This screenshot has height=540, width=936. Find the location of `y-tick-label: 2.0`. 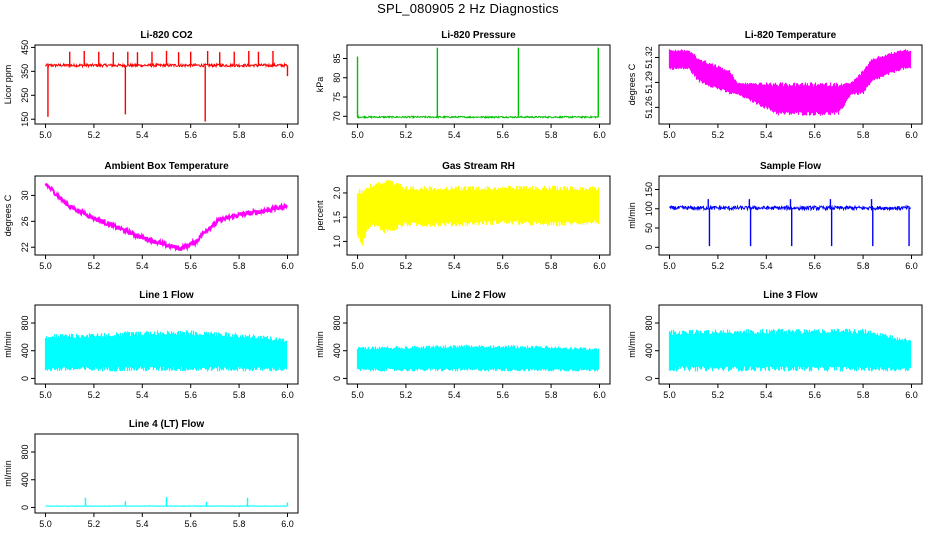

y-tick-label: 2.0 is located at coordinates (337, 193).